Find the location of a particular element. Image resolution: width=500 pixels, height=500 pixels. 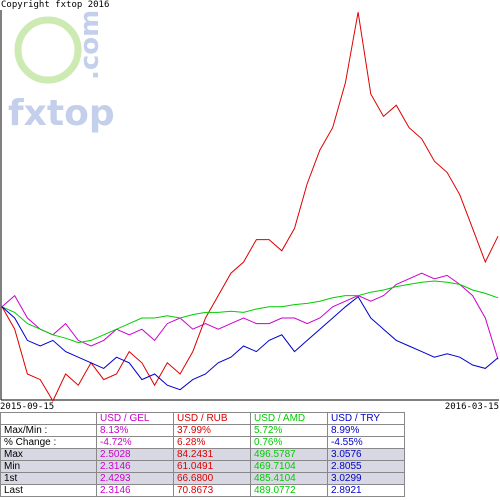

table-cell: 6.28% is located at coordinates (212, 442).